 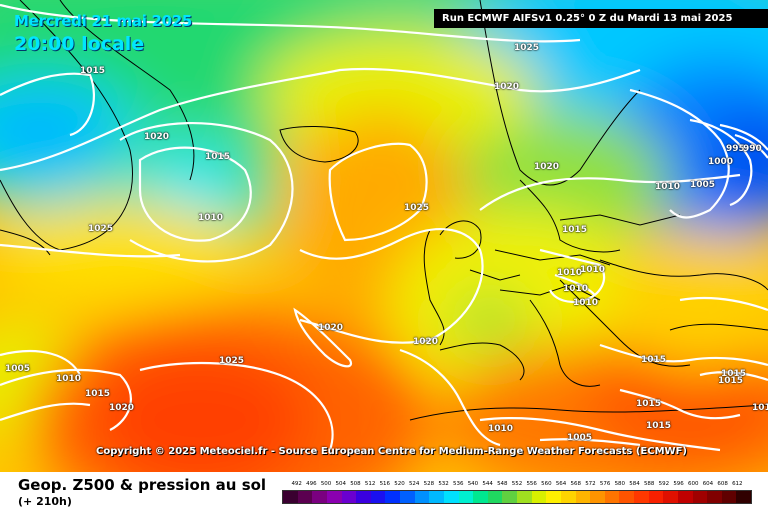 What do you see at coordinates (443, 484) in the screenshot?
I see `scale-tick-label: 532` at bounding box center [443, 484].